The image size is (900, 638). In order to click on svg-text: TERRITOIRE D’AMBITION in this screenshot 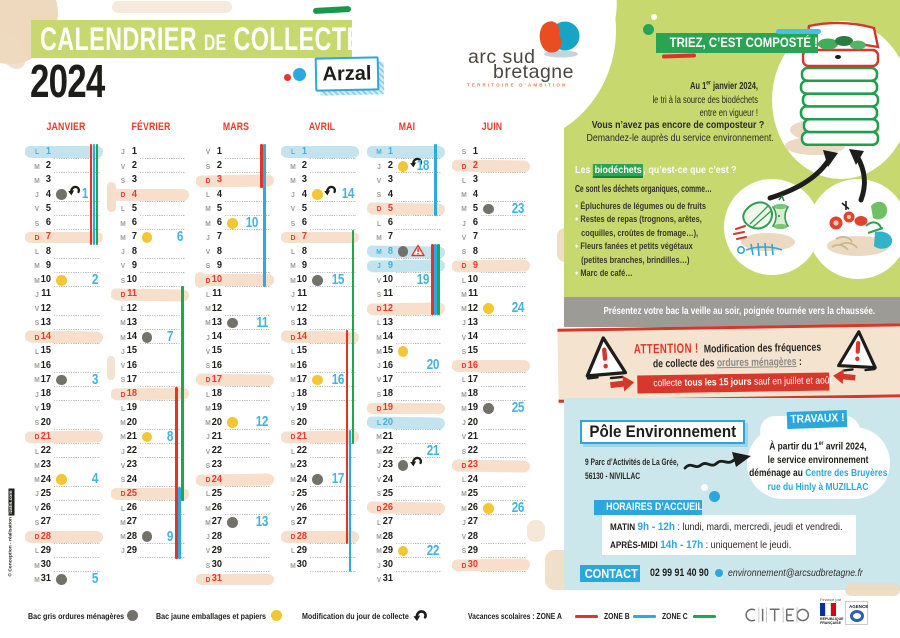, I will do `click(517, 85)`.